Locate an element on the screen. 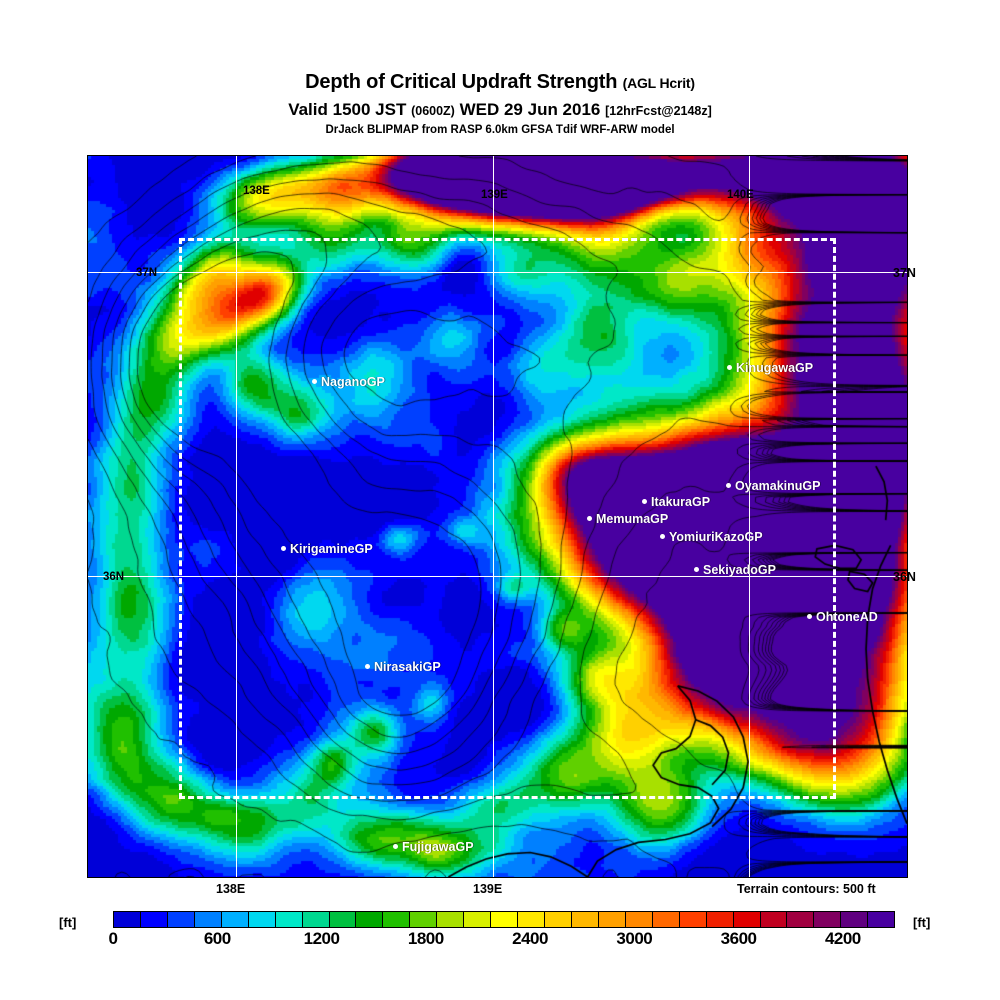 The image size is (1000, 1000). station-label: OhtoneAD is located at coordinates (847, 616).